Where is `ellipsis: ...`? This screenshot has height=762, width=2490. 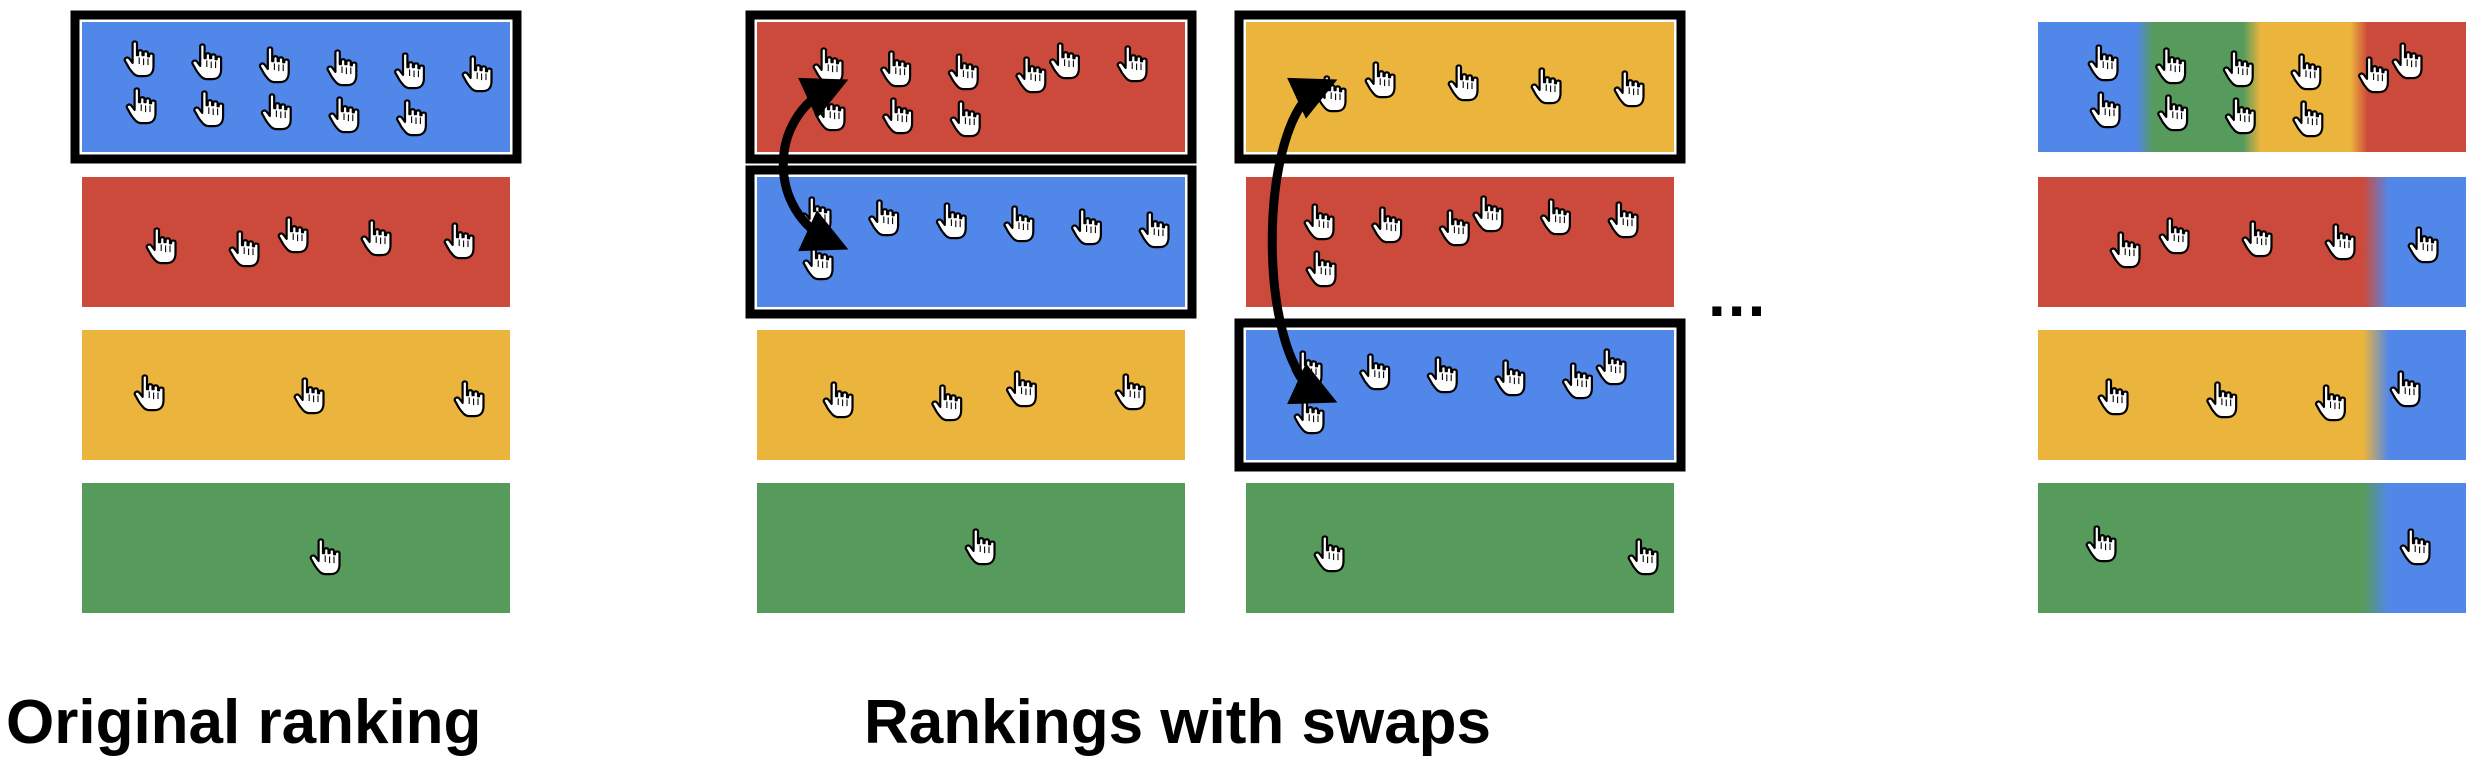
ellipsis: ... is located at coordinates (1738, 294).